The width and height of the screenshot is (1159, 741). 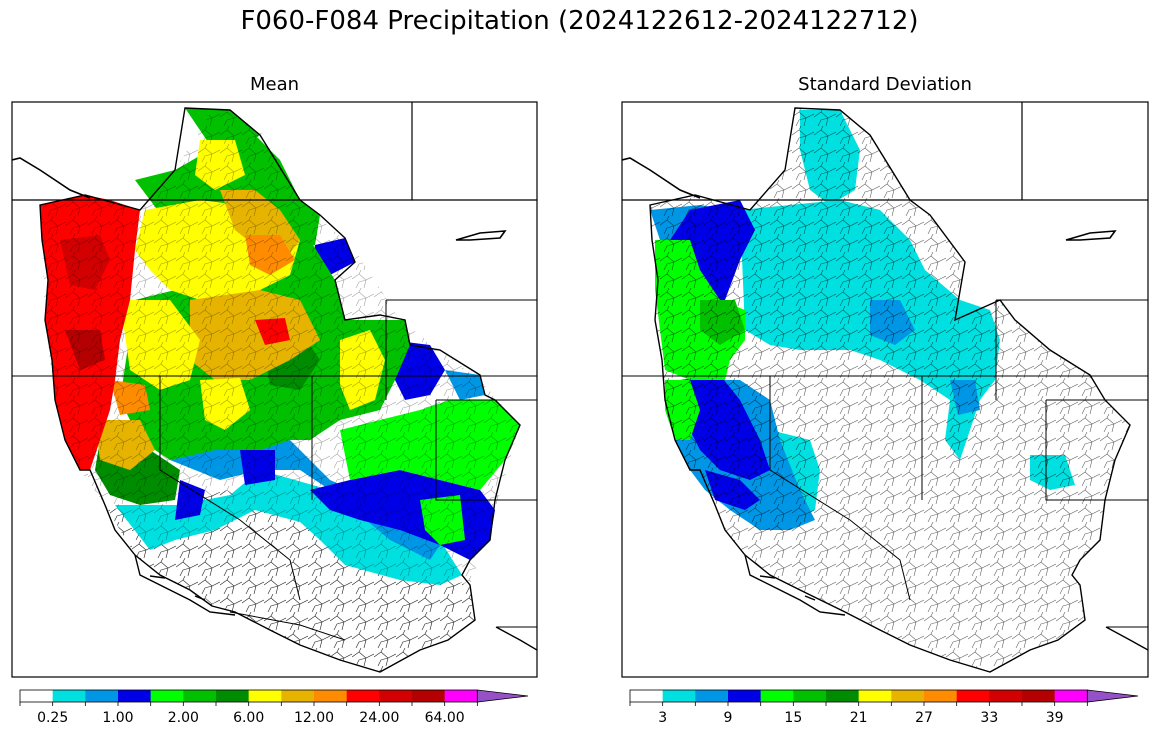 What do you see at coordinates (314, 718) in the screenshot?
I see `colorbar-tick-label: 12.00` at bounding box center [314, 718].